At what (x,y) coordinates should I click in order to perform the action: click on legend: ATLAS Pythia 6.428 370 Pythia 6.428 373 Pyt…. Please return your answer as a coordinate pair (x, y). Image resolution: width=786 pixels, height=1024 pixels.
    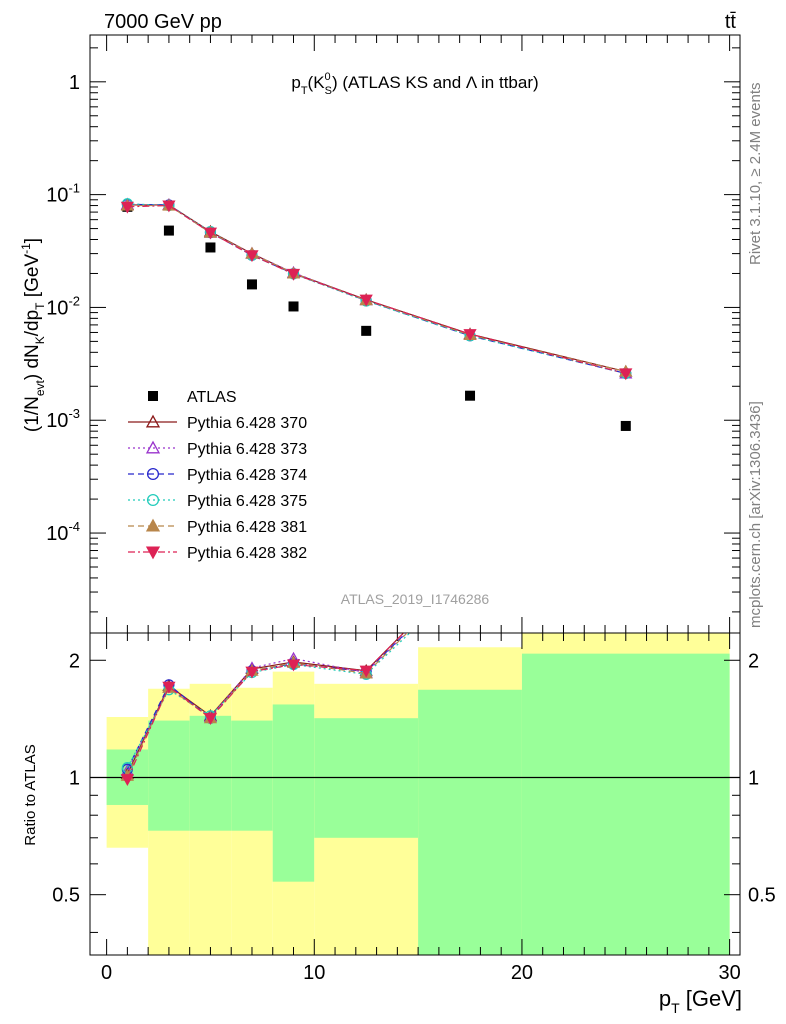
    Looking at the image, I should click on (217, 475).